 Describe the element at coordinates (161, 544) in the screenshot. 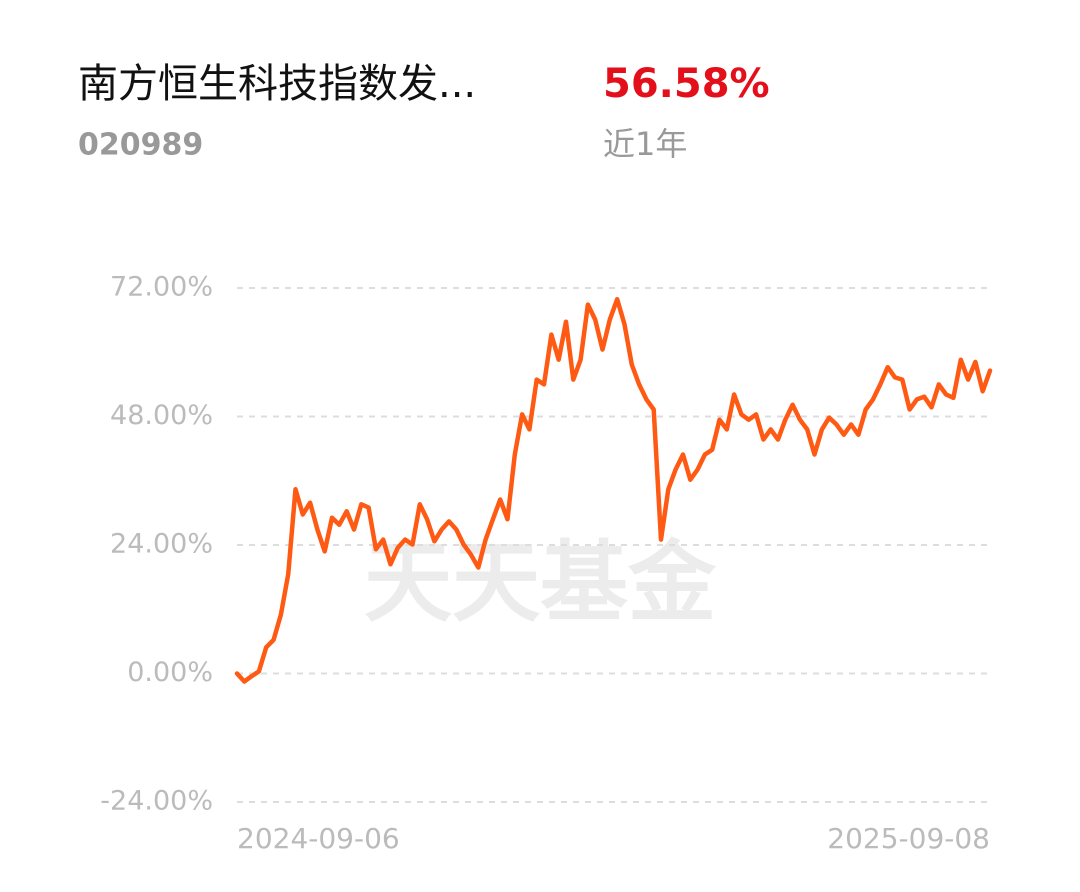

I see `y-tick-label: 24.00%` at that location.